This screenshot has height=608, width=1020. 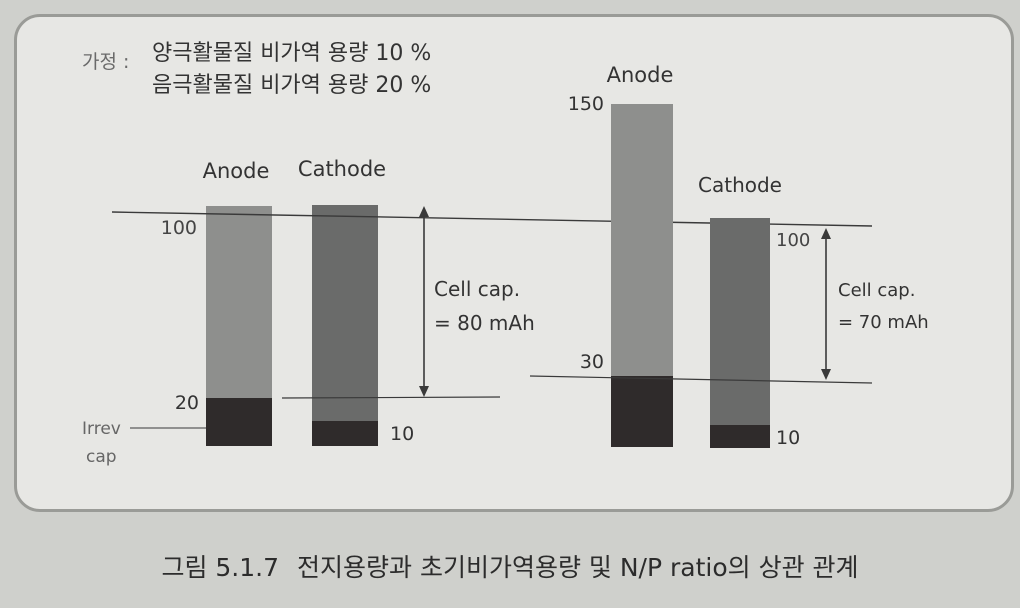 I want to click on figure-caption: 그림 5.1.7 전지용량과 초기비가역용량 및 N/P ratio의 상관 관계, so click(x=510, y=566).